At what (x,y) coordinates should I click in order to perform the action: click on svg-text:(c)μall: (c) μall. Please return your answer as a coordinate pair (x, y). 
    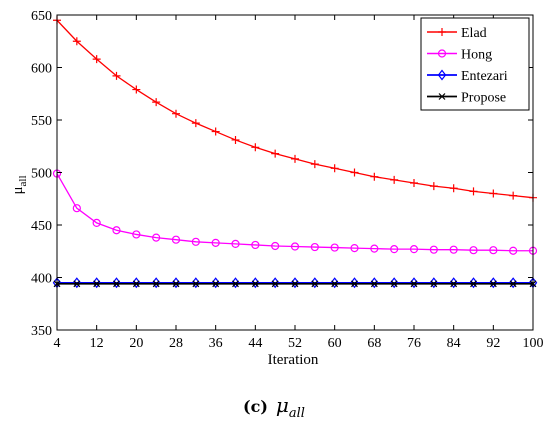
    Looking at the image, I should click on (274, 407).